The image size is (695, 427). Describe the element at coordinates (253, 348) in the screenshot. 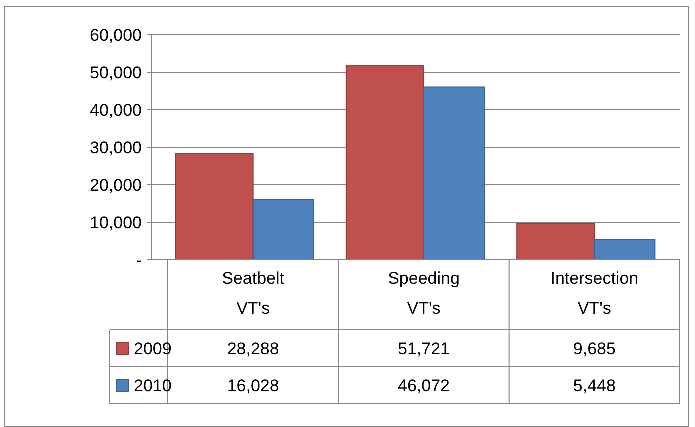

I see `data-label: 28,288` at that location.